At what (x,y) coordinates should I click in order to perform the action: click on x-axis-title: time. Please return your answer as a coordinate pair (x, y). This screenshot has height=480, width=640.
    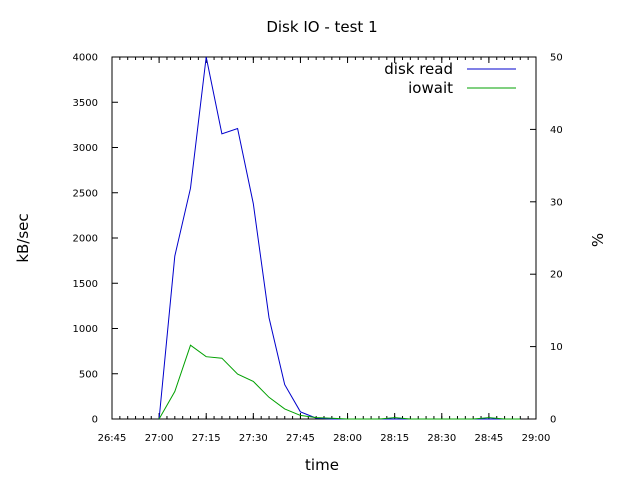
    Looking at the image, I should click on (322, 465).